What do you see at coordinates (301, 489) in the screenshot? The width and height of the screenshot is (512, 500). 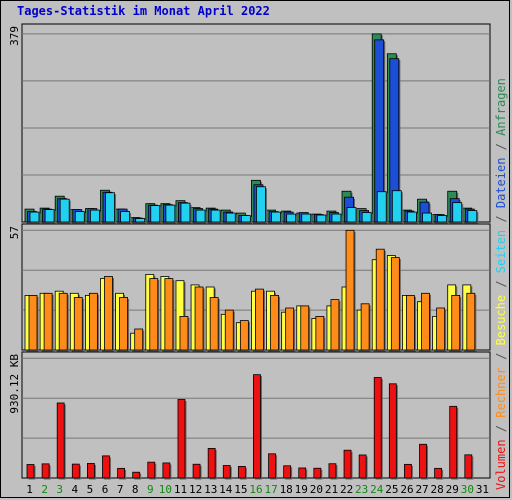 I see `x-tick-label: 19` at bounding box center [301, 489].